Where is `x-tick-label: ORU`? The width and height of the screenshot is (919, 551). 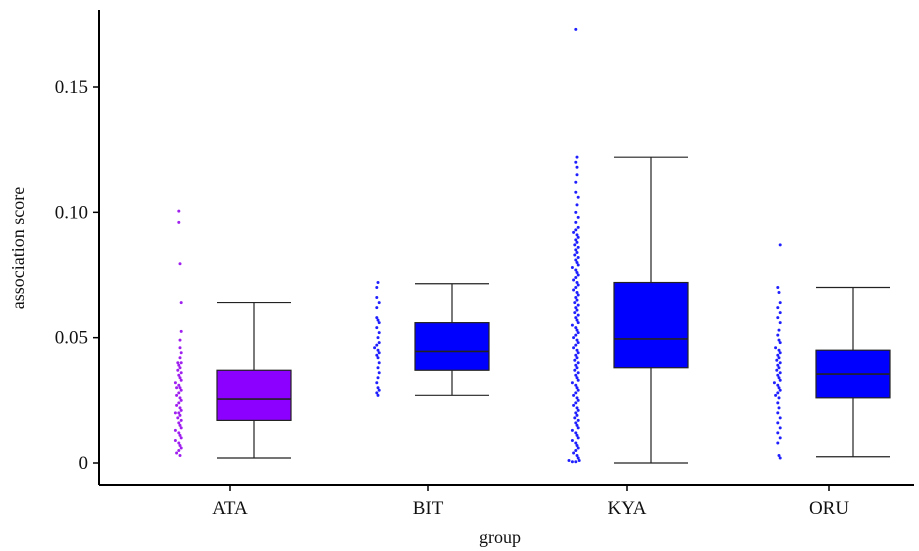
x-tick-label: ORU is located at coordinates (829, 508).